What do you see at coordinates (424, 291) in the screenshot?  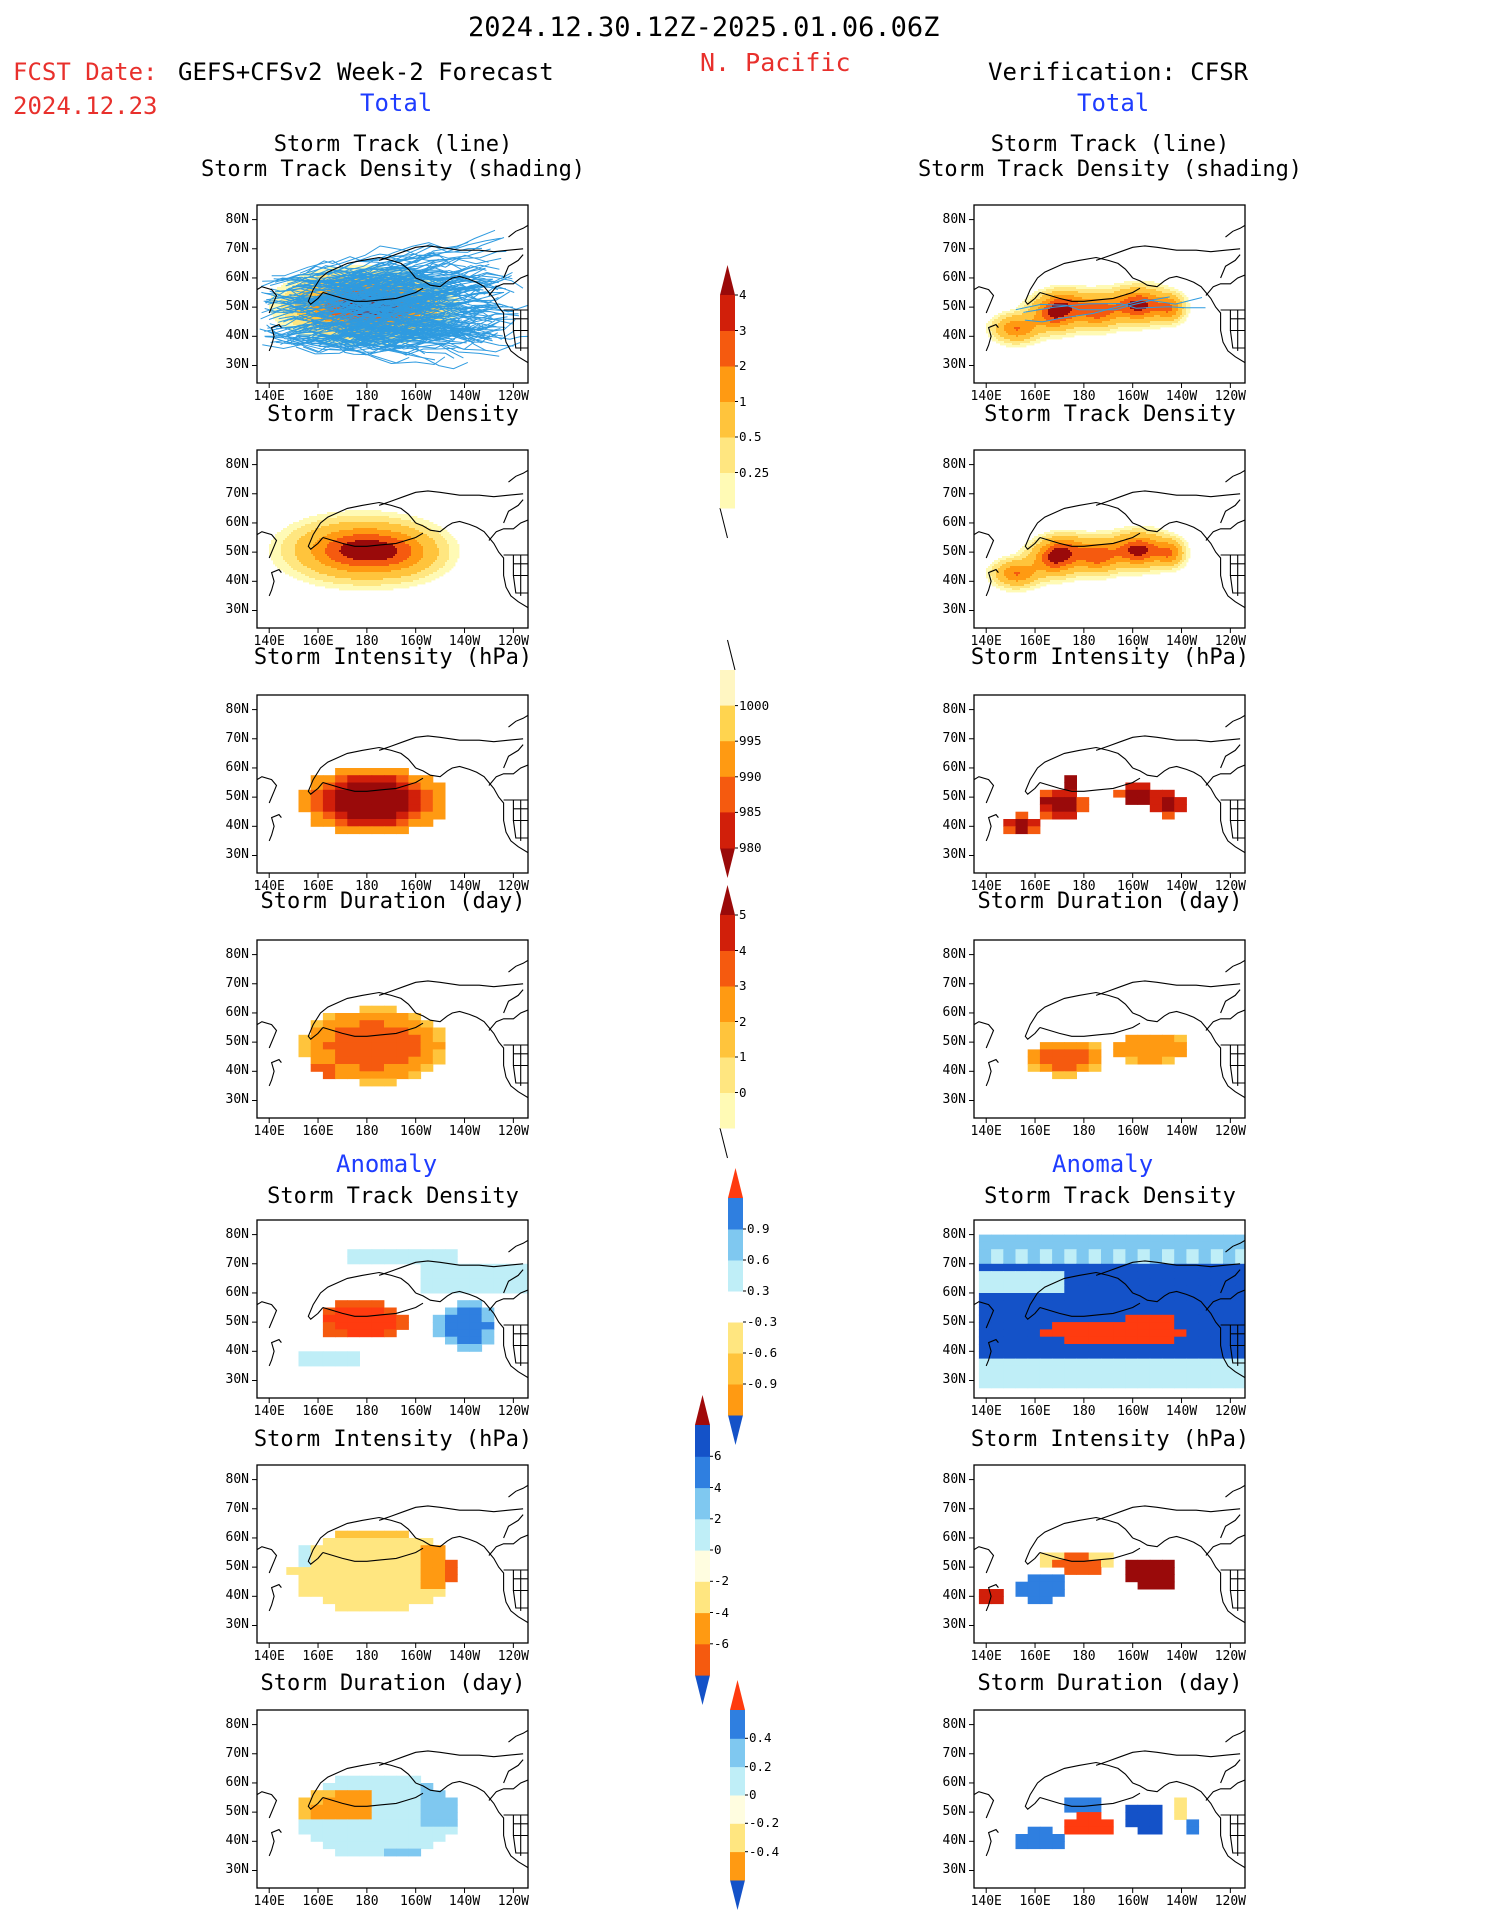 I see `storm-track` at bounding box center [424, 291].